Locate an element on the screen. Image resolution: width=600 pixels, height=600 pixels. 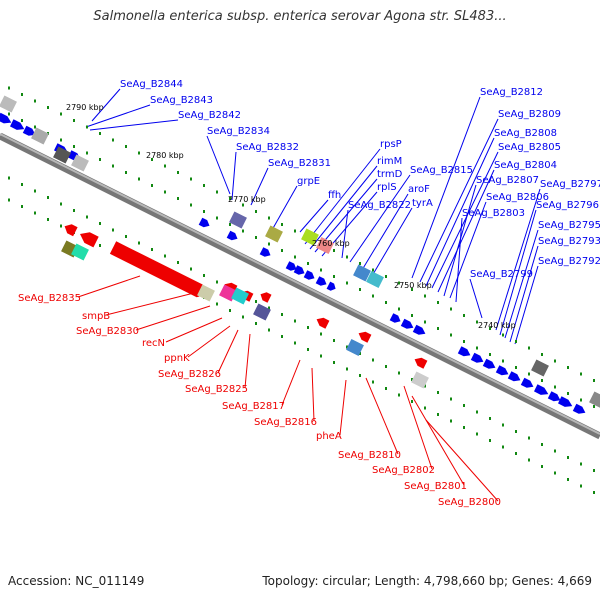
reverse-gene-label: recN is located at coordinates (153, 343).